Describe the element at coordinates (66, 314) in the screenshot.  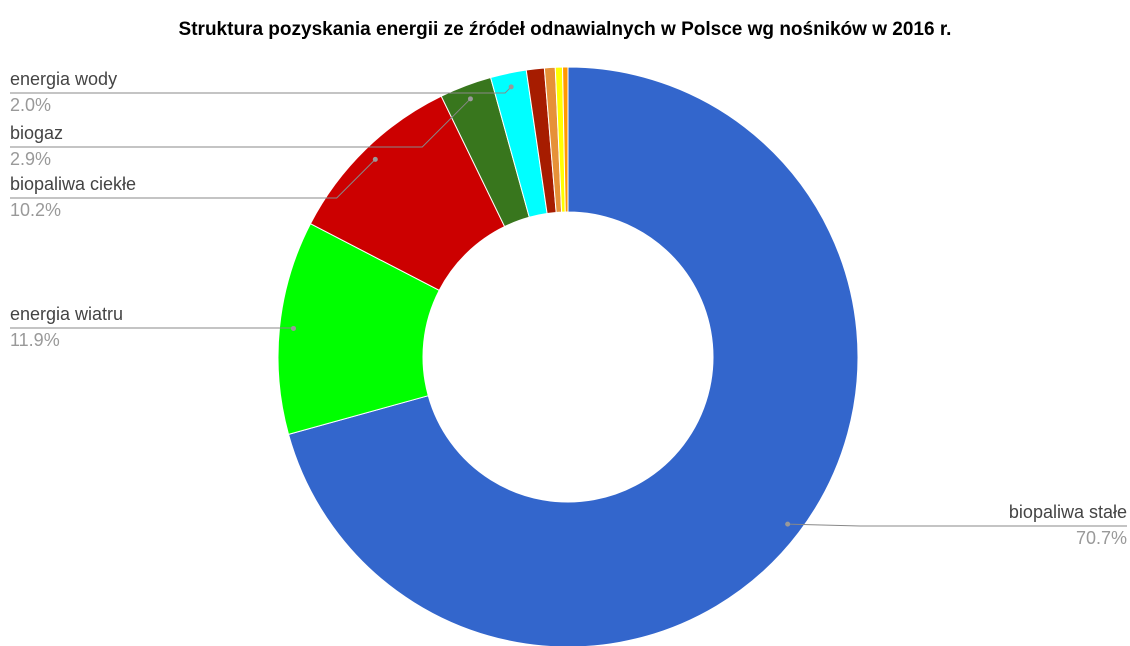
I see `slice-label: energia wiatru` at that location.